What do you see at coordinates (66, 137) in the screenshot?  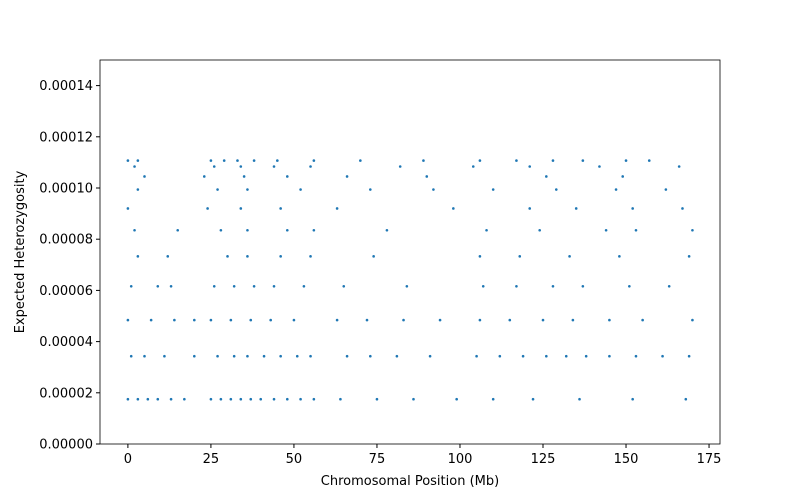 I see `y-tick-label: 0.00012` at bounding box center [66, 137].